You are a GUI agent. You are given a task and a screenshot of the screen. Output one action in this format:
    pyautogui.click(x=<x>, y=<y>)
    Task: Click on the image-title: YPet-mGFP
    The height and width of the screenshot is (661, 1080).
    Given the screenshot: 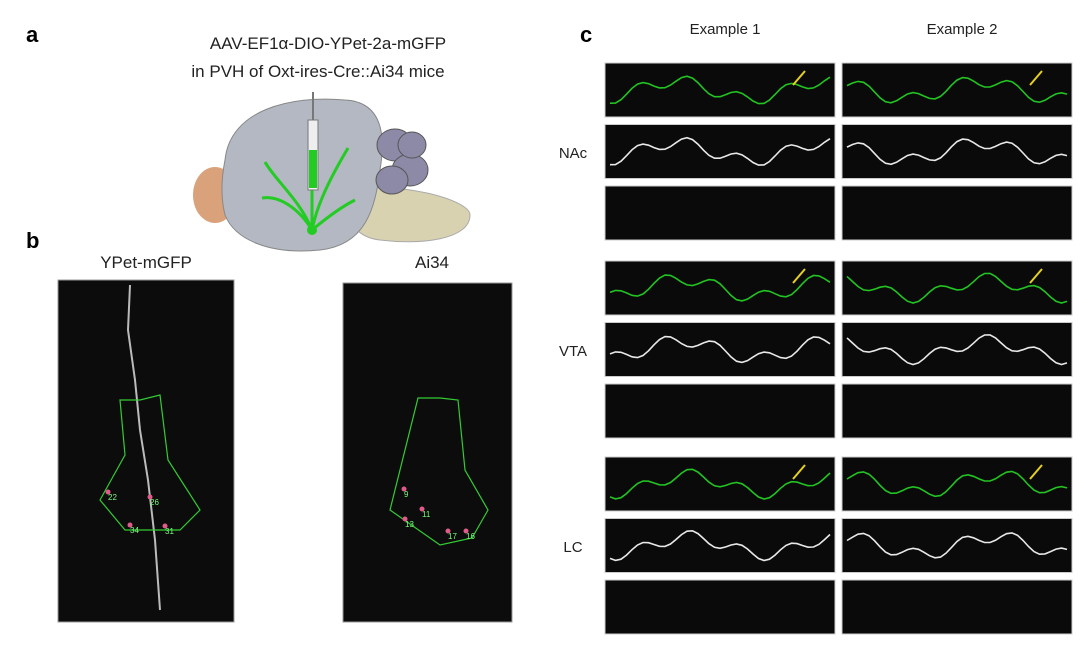 What is the action you would take?
    pyautogui.click(x=146, y=262)
    